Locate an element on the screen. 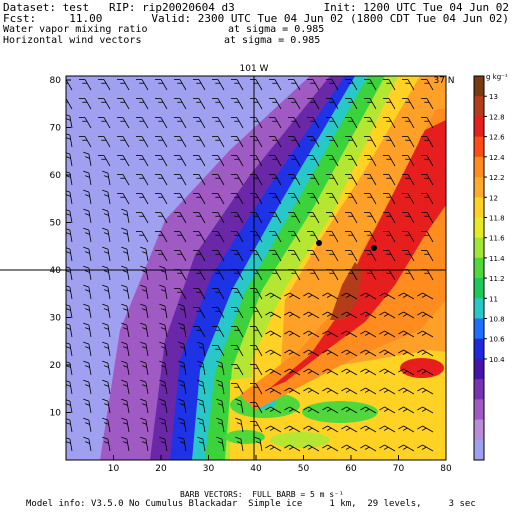 This screenshot has width=512, height=512. x-axis: 10 20 30 40 50 60 70 80 is located at coordinates (280, 464).